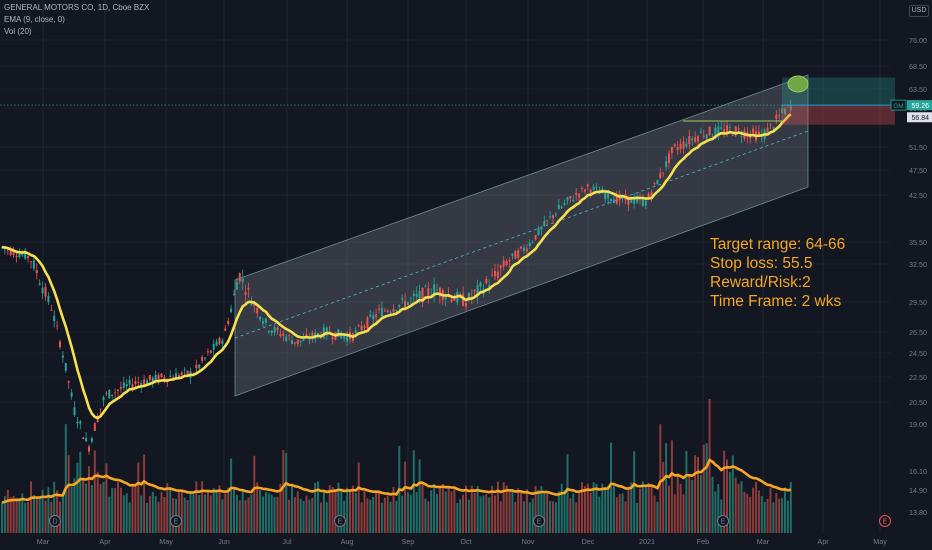 Image resolution: width=932 pixels, height=550 pixels. I want to click on price-tick-label: 63.50, so click(918, 89).